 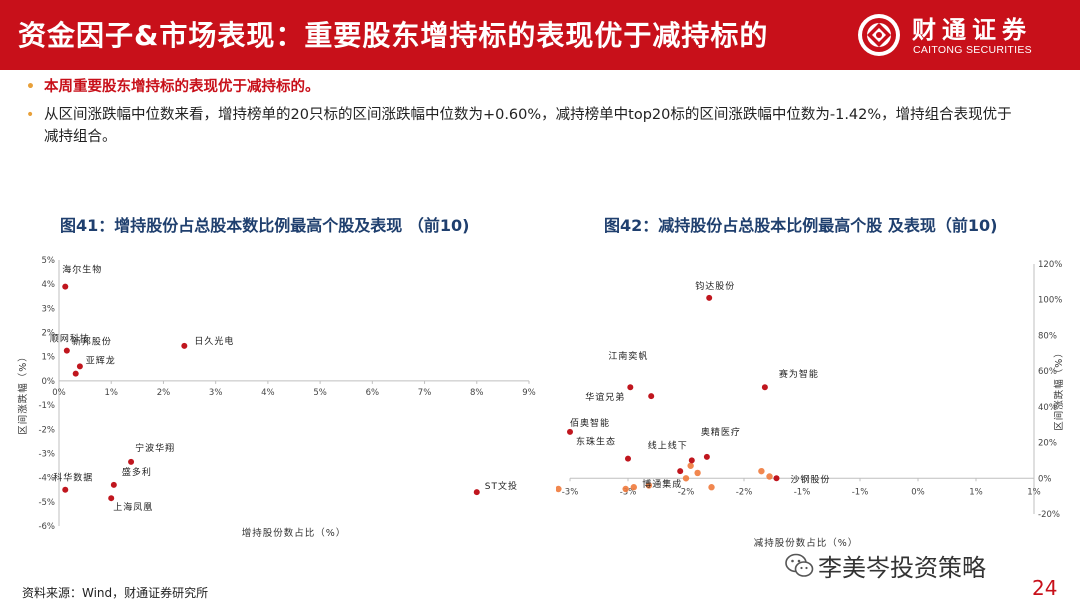 What do you see at coordinates (477, 393) in the screenshot?
I see `x-tick-label: 8%` at bounding box center [477, 393].